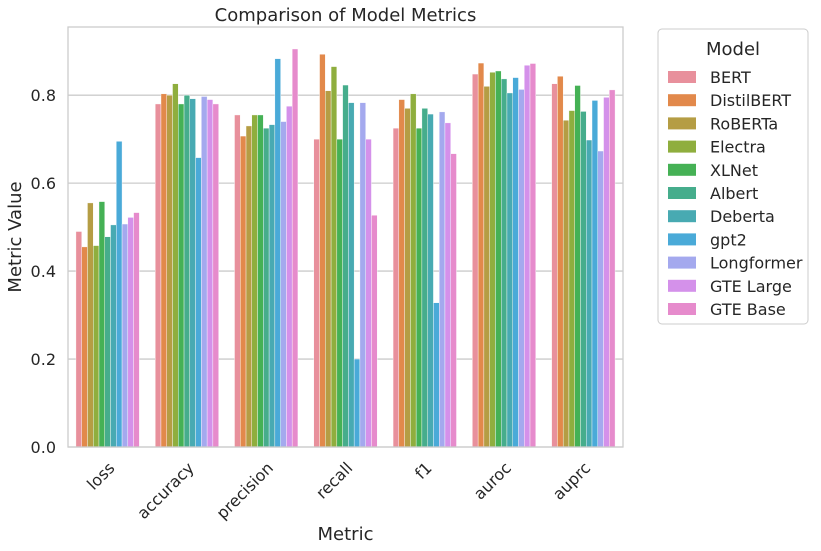 The image size is (821, 551). I want to click on legend-label: GTE Base, so click(748, 309).